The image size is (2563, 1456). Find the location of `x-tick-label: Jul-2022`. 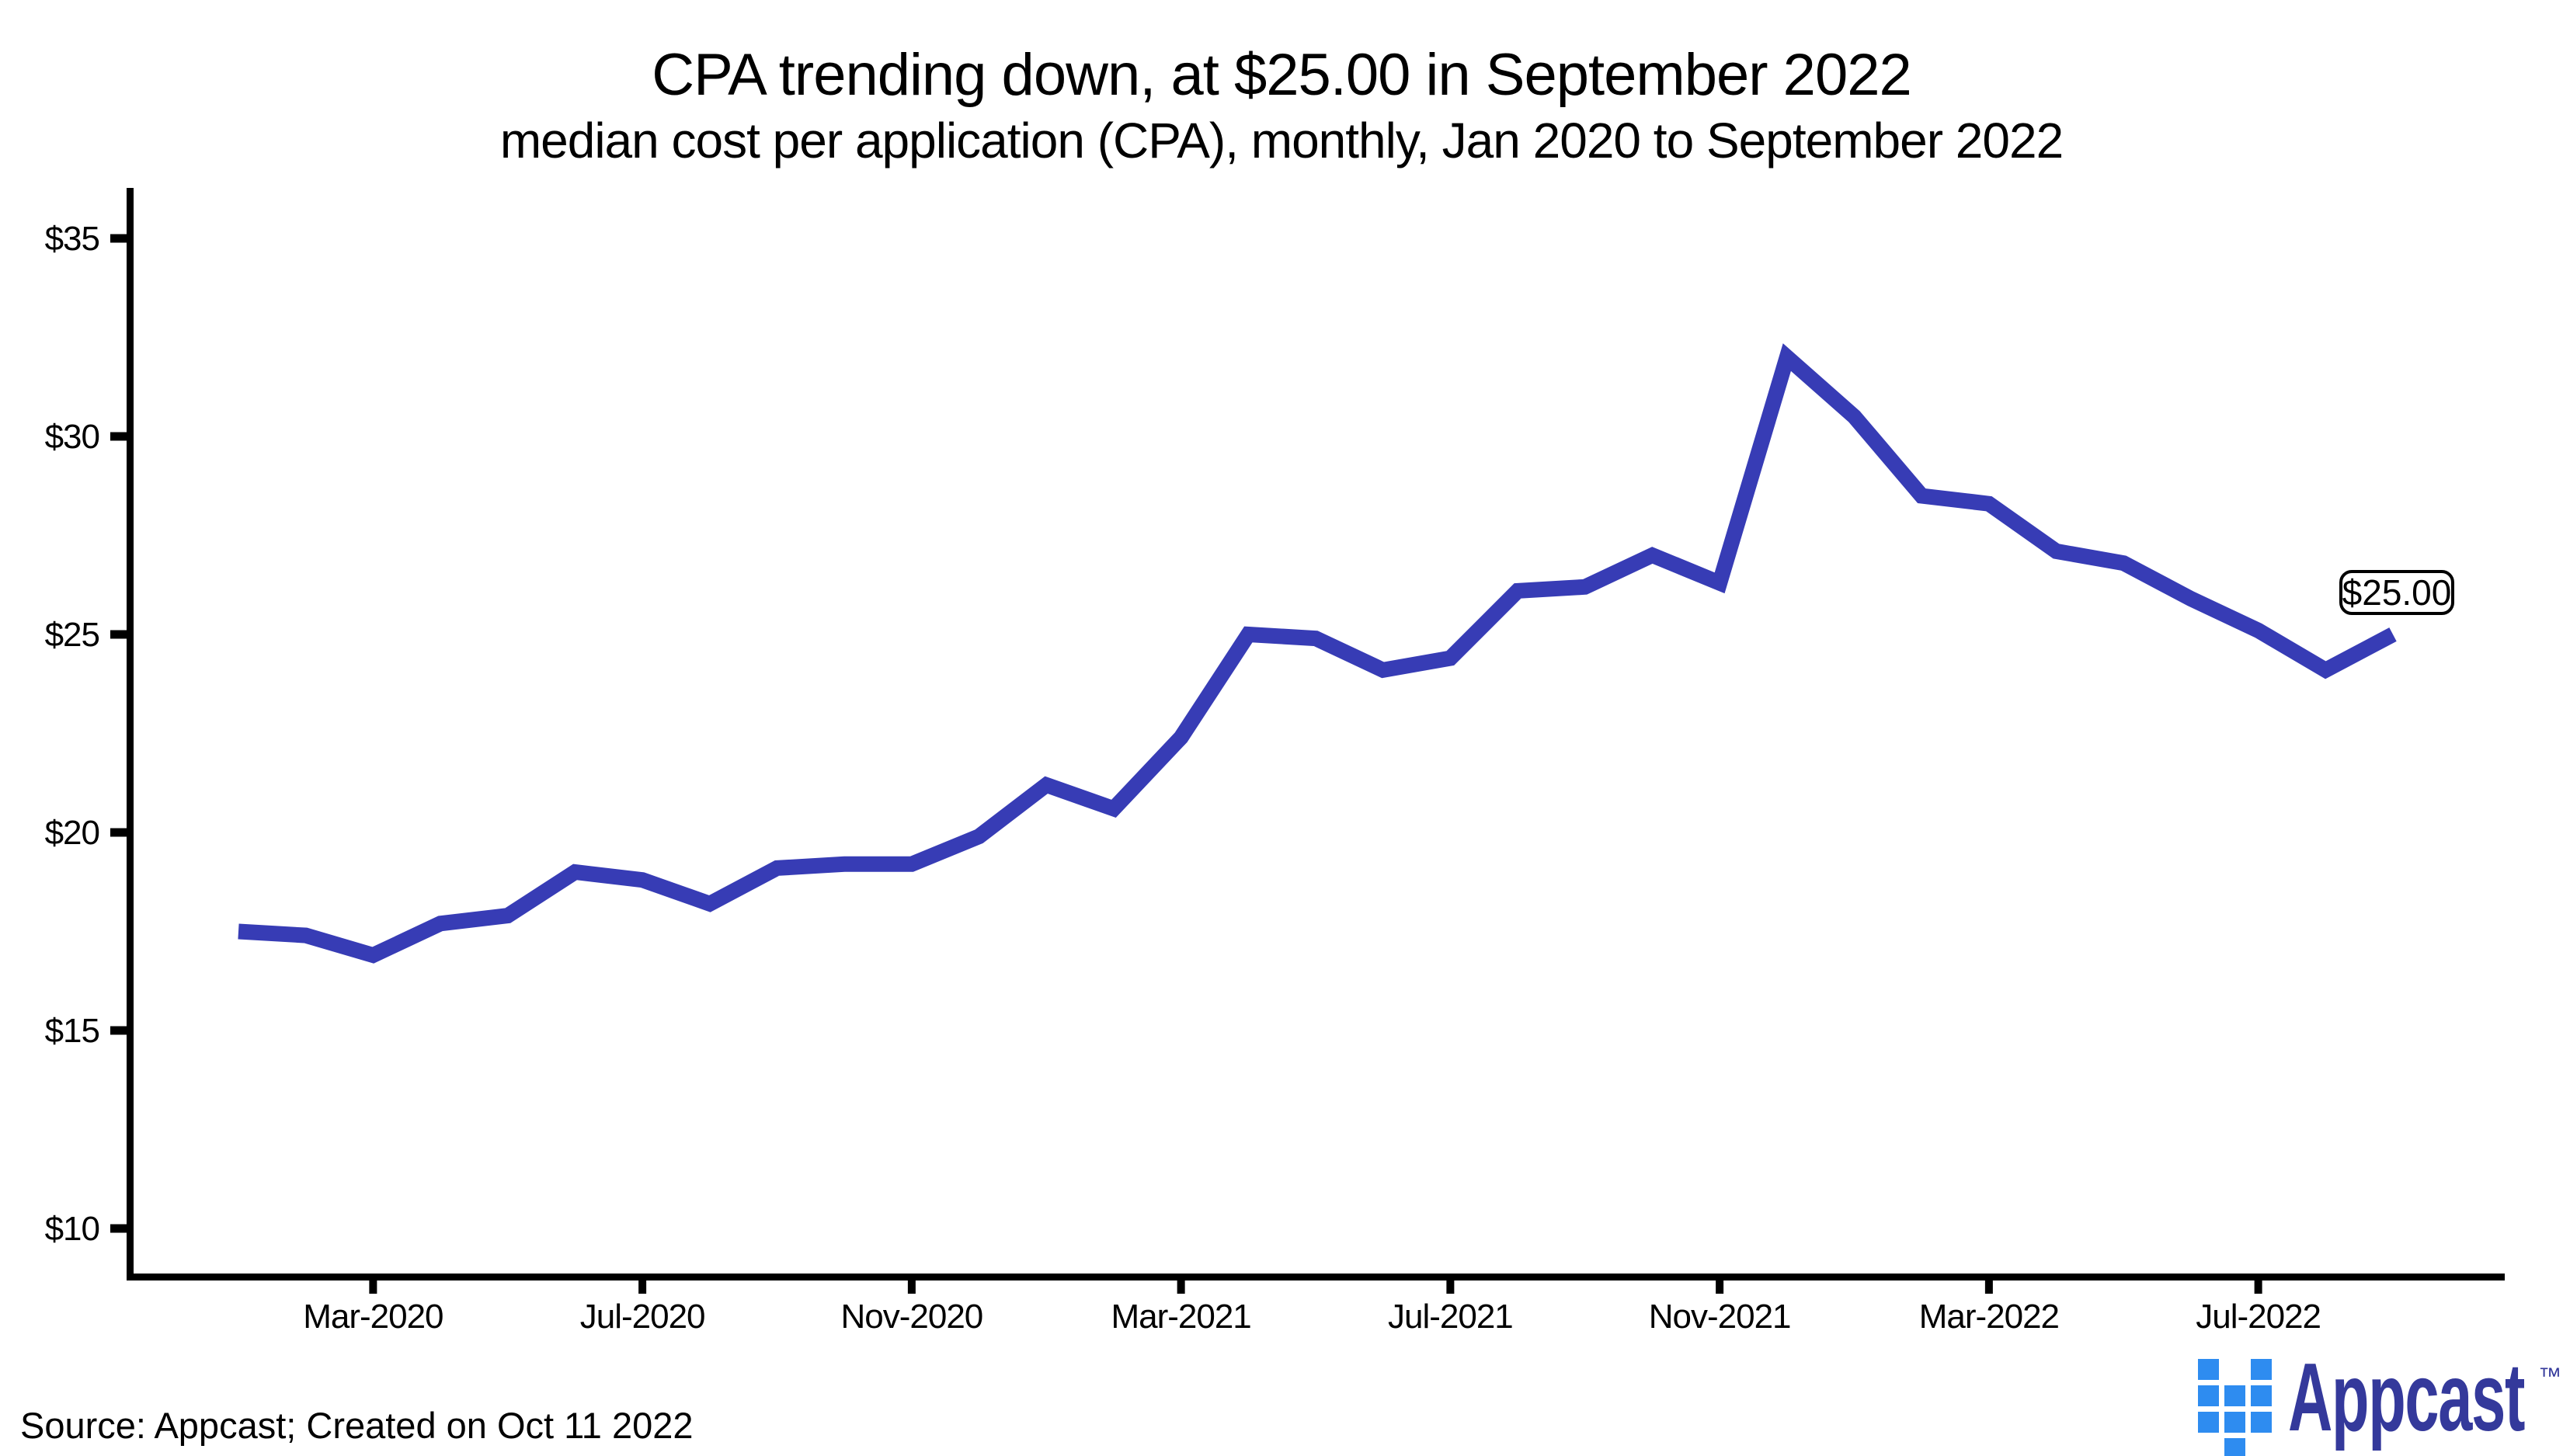

x-tick-label: Jul-2022 is located at coordinates (2258, 1317).